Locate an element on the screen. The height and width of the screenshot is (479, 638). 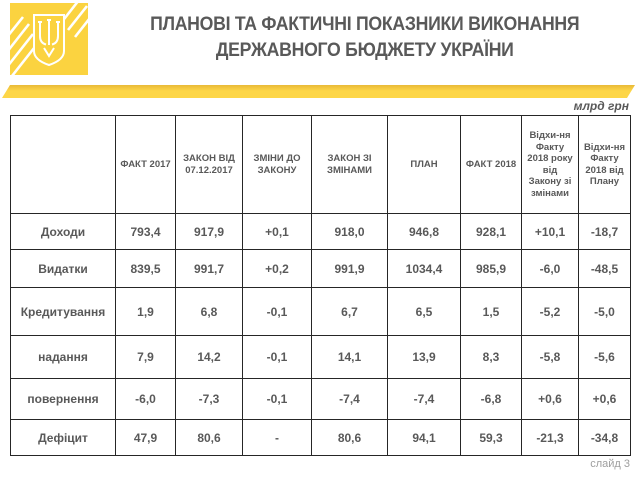
cell: -6,8 is located at coordinates (491, 399).